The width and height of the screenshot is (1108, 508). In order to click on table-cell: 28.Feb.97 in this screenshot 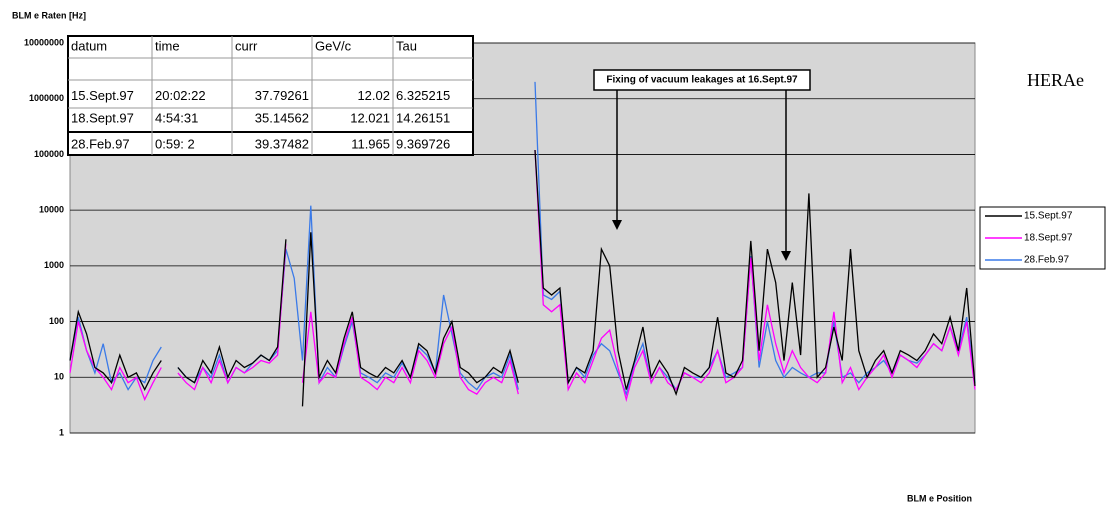, I will do `click(100, 143)`.